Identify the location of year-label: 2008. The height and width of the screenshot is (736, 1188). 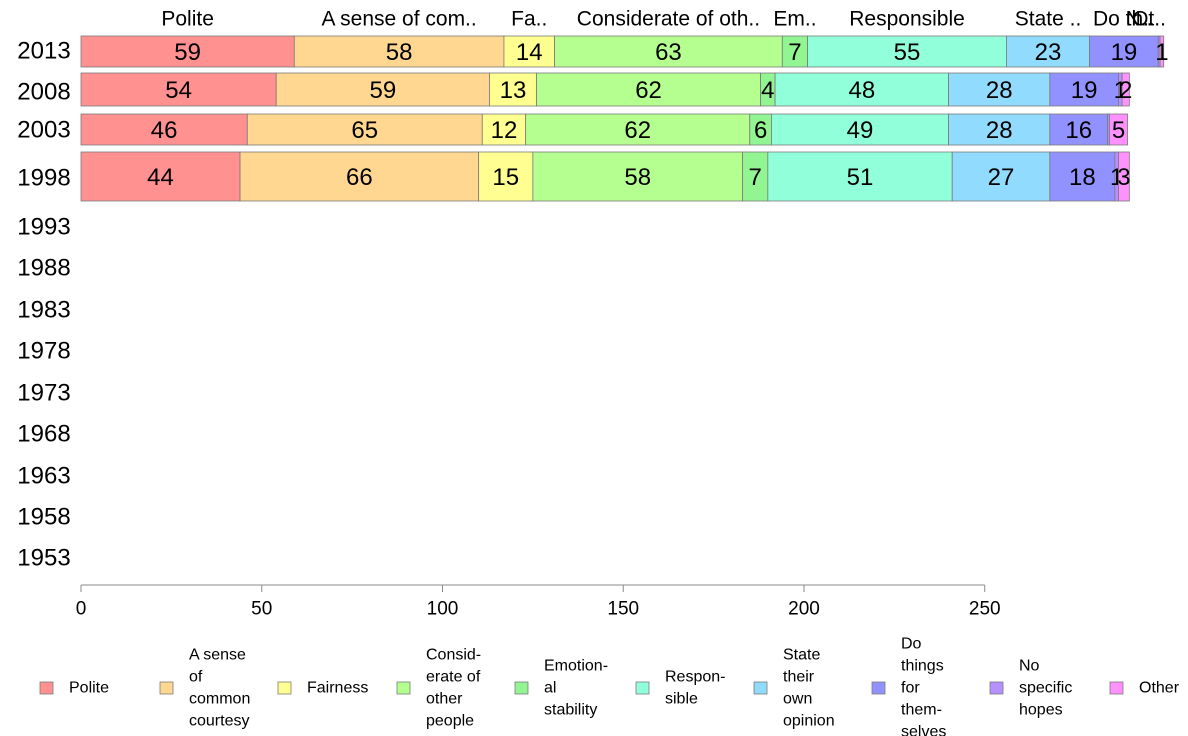
(43, 92).